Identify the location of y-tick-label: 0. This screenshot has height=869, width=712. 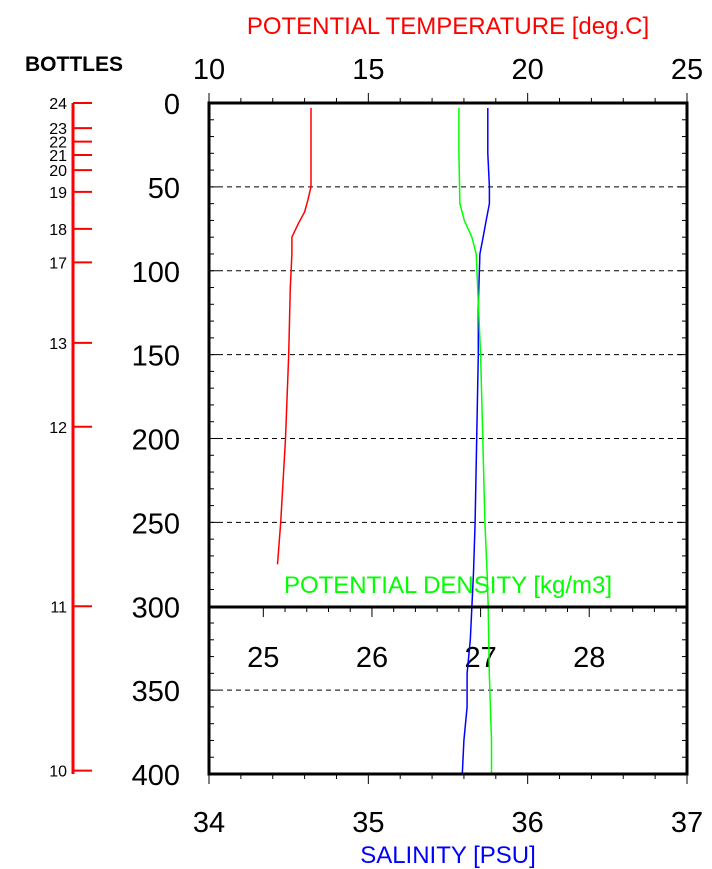
(172, 105).